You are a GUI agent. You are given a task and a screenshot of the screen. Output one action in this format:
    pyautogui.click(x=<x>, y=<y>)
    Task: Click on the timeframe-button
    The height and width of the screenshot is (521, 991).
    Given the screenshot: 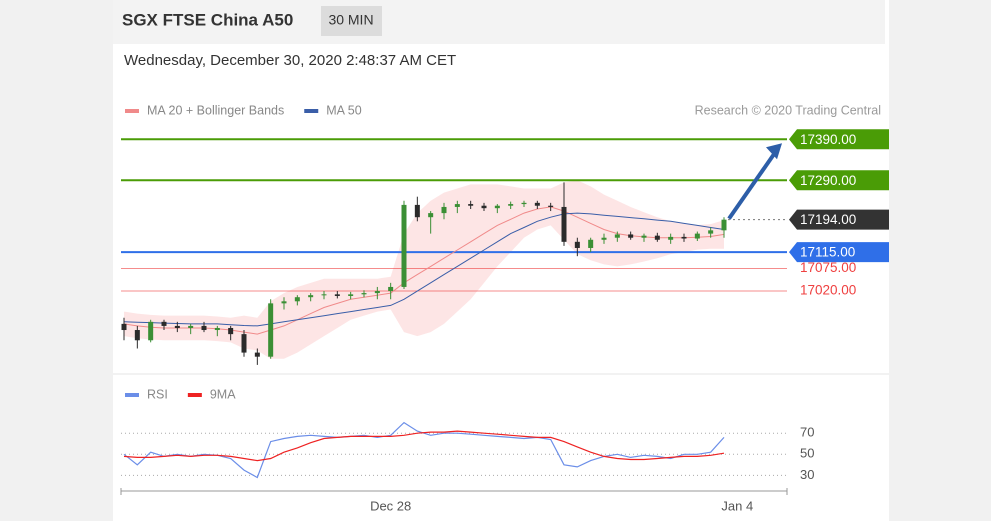 What is the action you would take?
    pyautogui.click(x=351, y=21)
    